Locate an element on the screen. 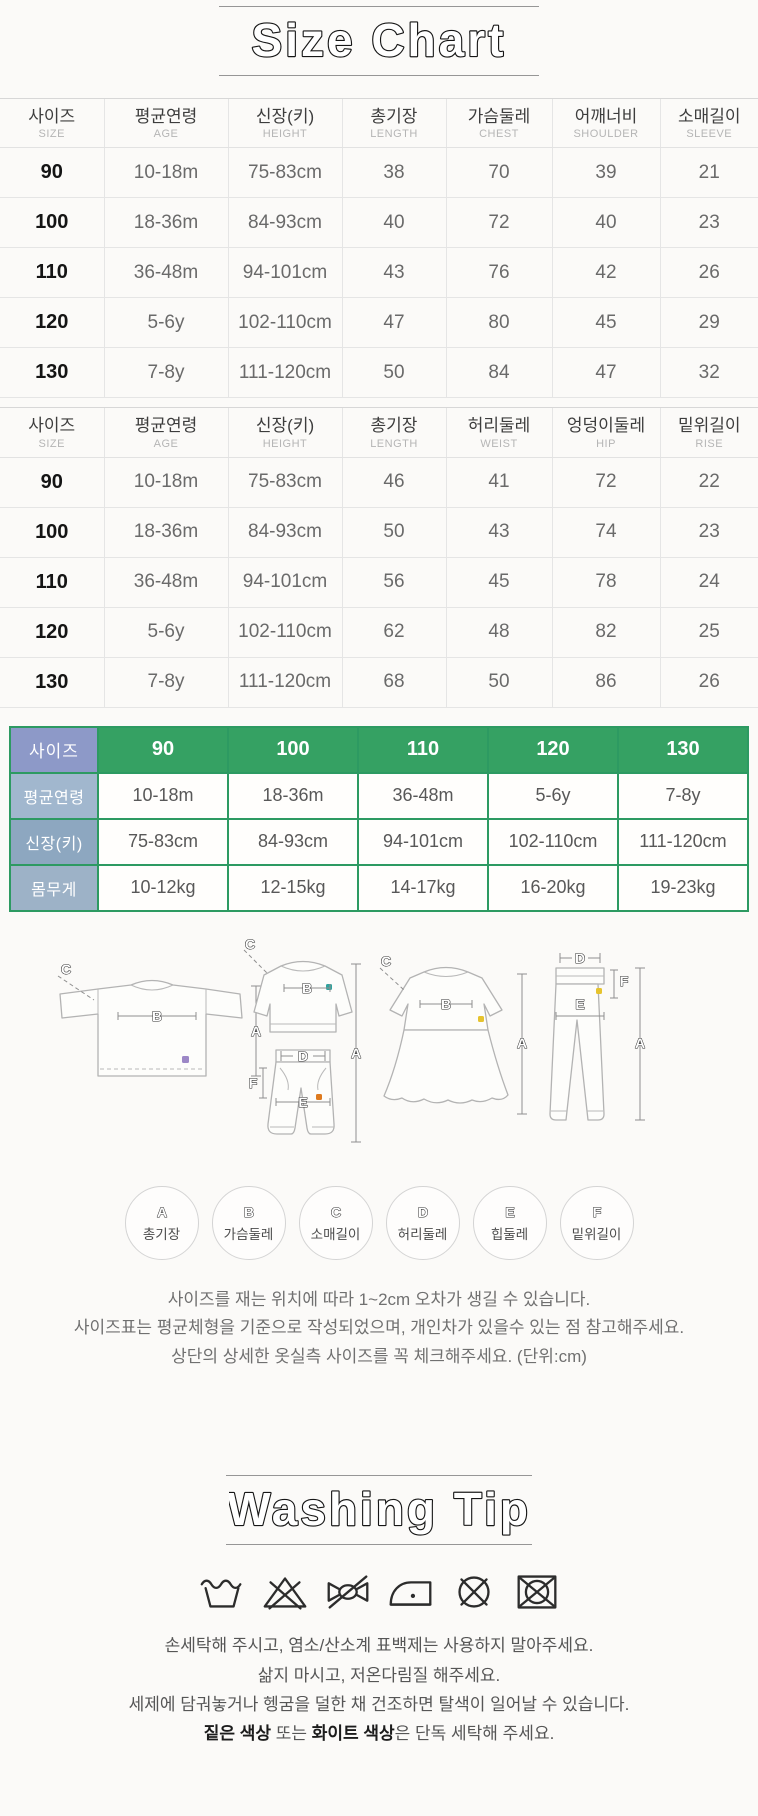 The height and width of the screenshot is (1816, 758). size-cell: 110 is located at coordinates (52, 582).